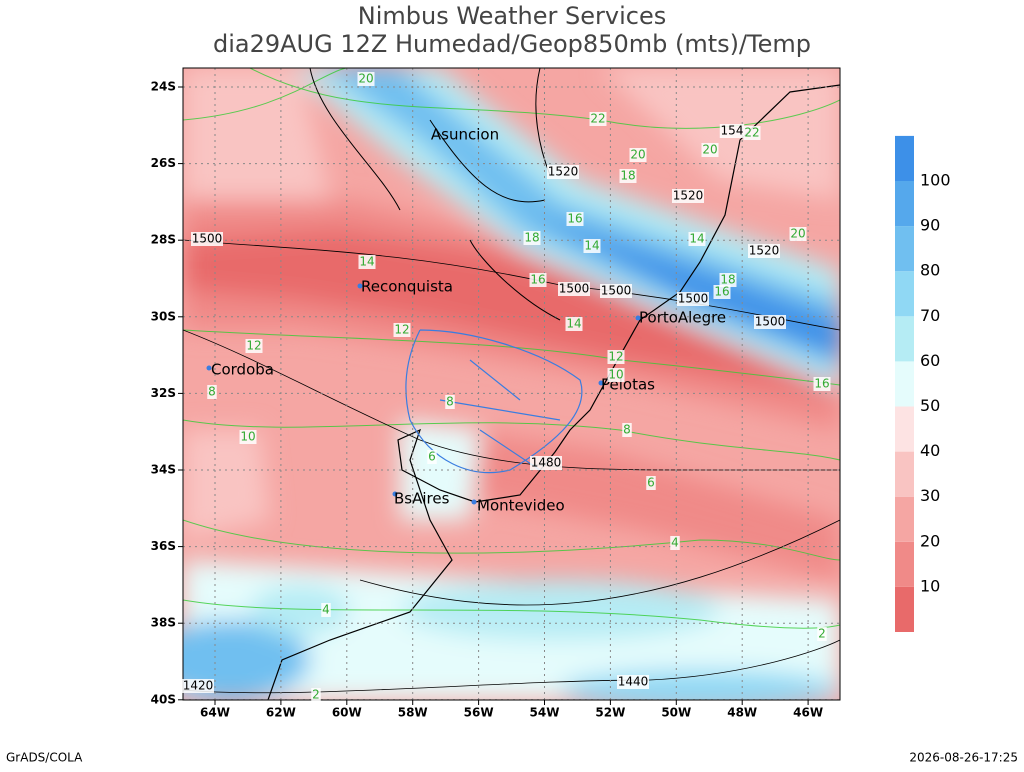 The height and width of the screenshot is (772, 1024). Describe the element at coordinates (512, 16) in the screenshot. I see `title: Nimbus Weather Services` at that location.